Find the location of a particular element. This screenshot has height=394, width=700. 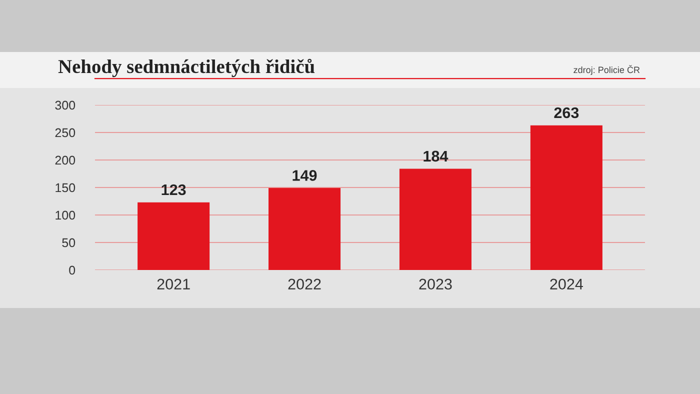

chart-title: Nehody sedmnáctiletých řidičů is located at coordinates (186, 68).